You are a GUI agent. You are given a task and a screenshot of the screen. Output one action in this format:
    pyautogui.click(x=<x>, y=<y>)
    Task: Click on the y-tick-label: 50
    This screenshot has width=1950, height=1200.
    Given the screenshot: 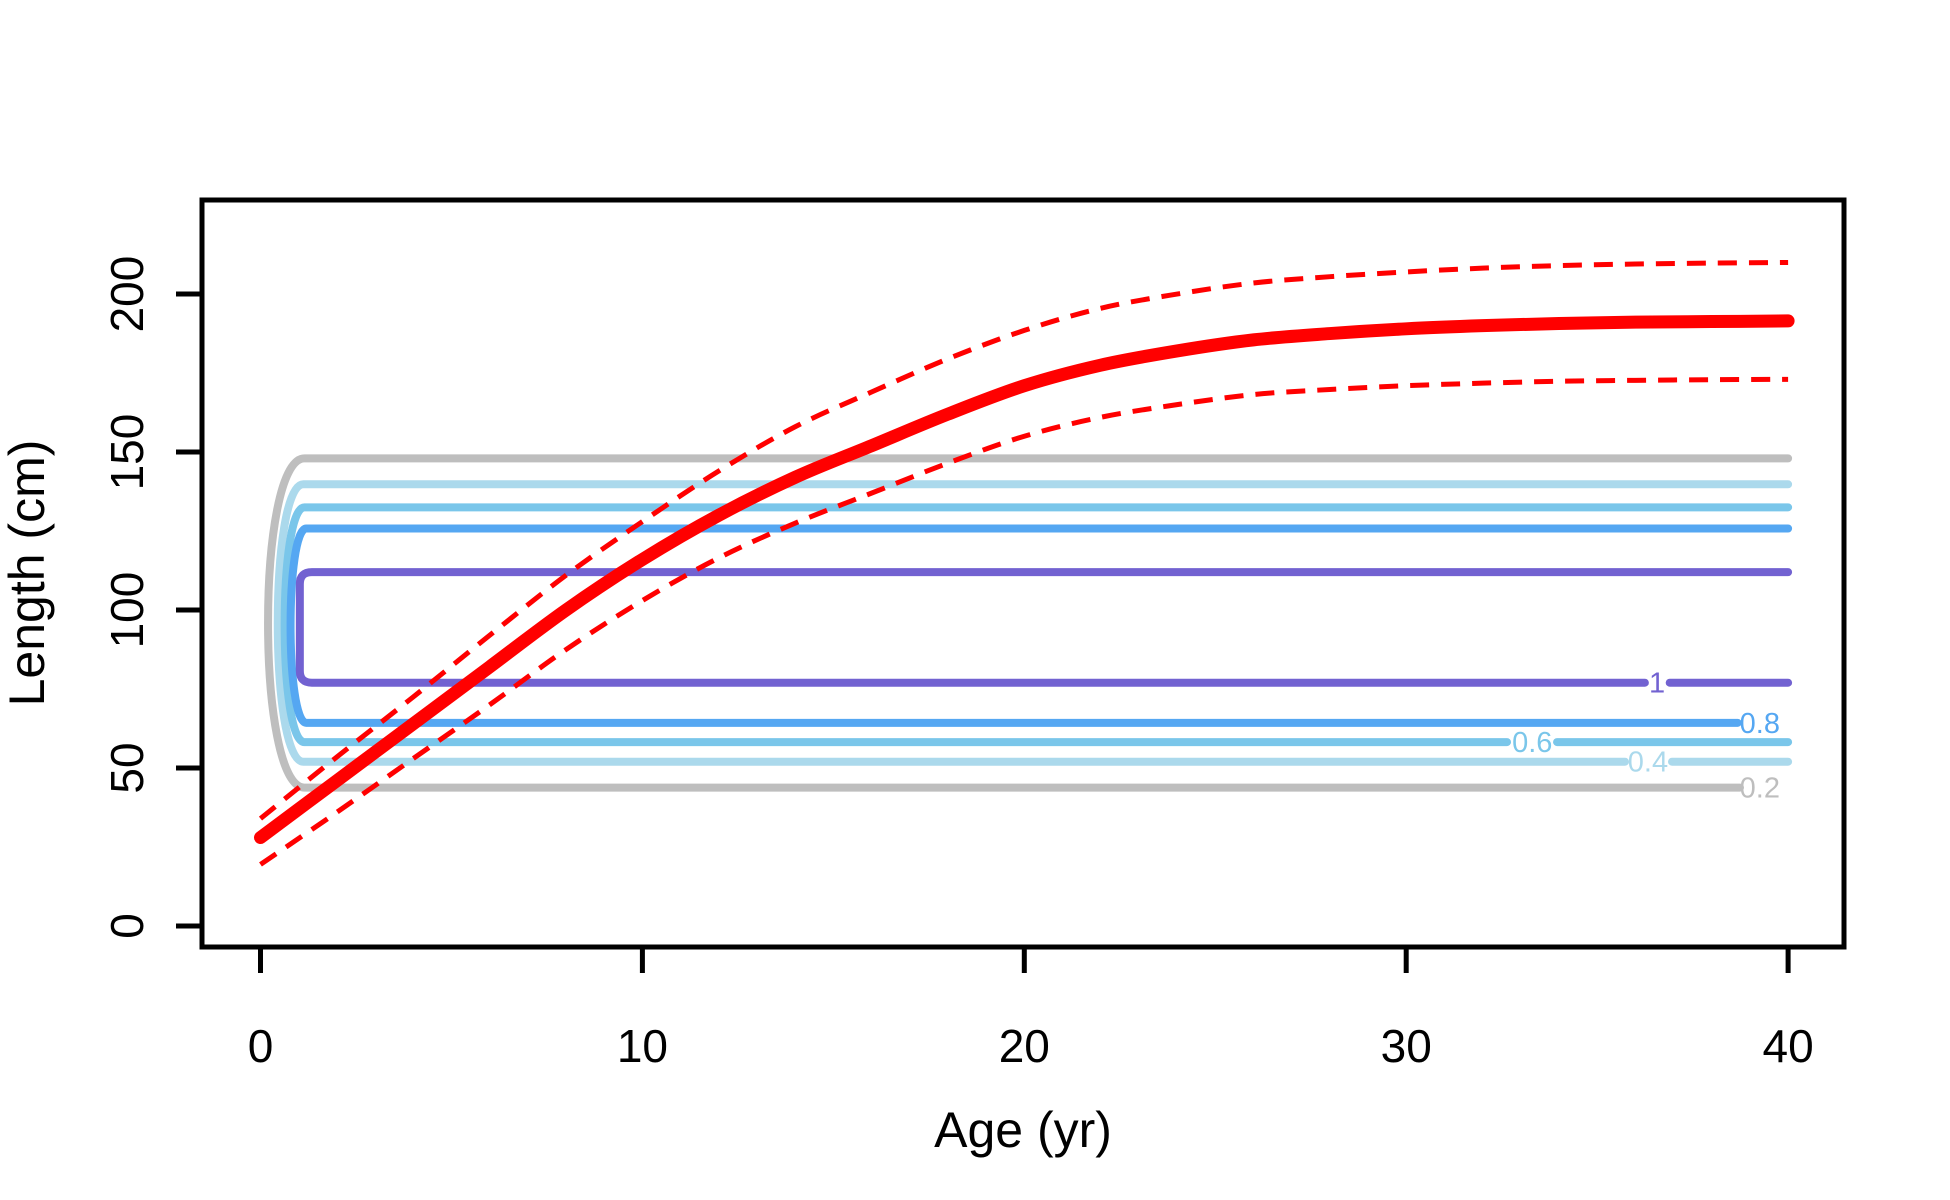 What is the action you would take?
    pyautogui.click(x=127, y=767)
    